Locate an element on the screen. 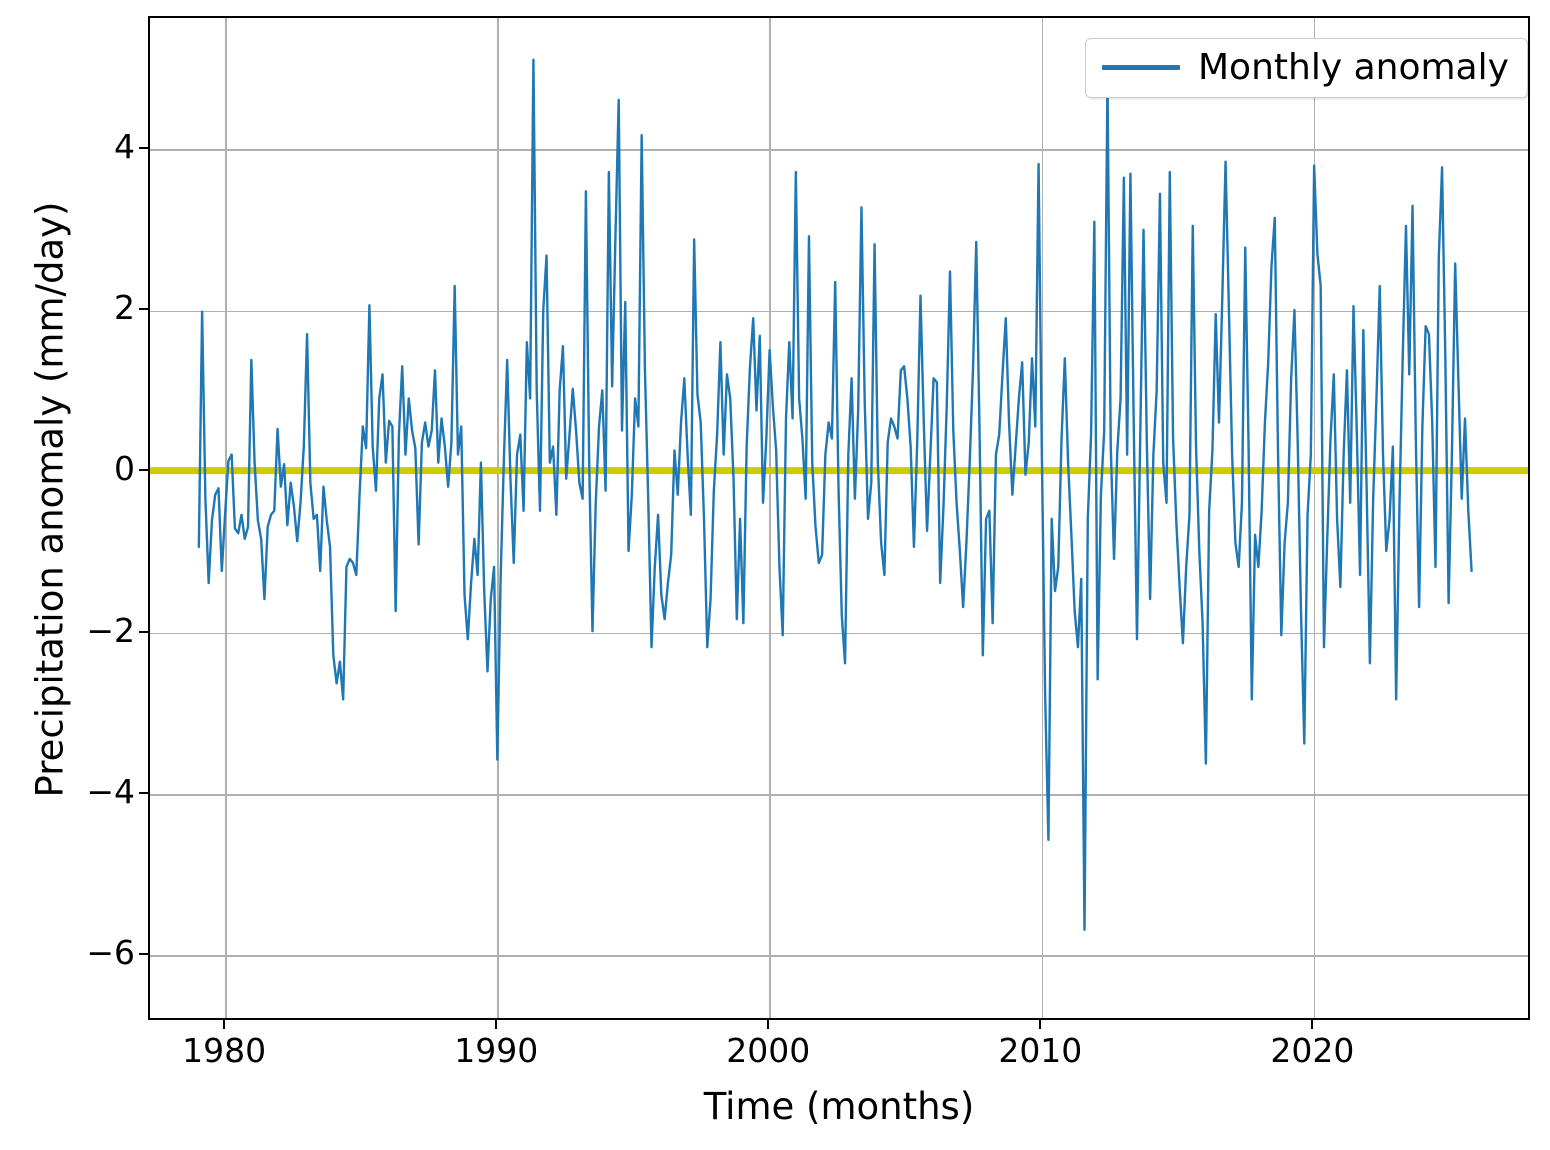 The width and height of the screenshot is (1550, 1150). y-tick-label: 2 is located at coordinates (124, 308).